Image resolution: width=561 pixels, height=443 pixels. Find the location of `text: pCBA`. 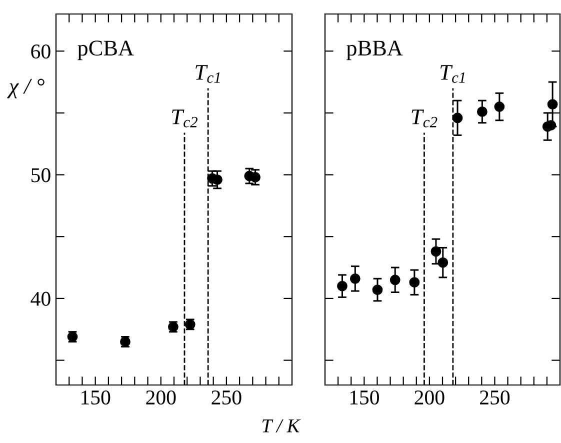

text: pCBA is located at coordinates (106, 50).